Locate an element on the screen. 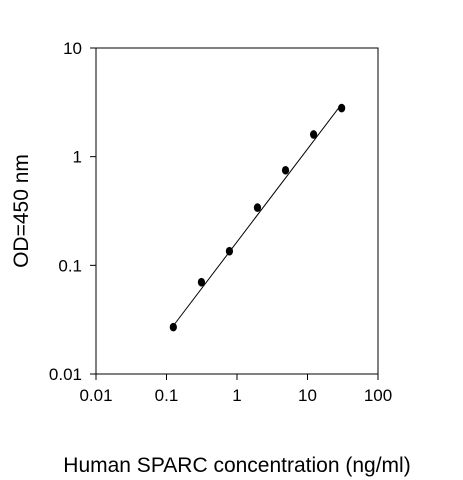  y-axis-title: OD=450 nm is located at coordinates (21, 211).